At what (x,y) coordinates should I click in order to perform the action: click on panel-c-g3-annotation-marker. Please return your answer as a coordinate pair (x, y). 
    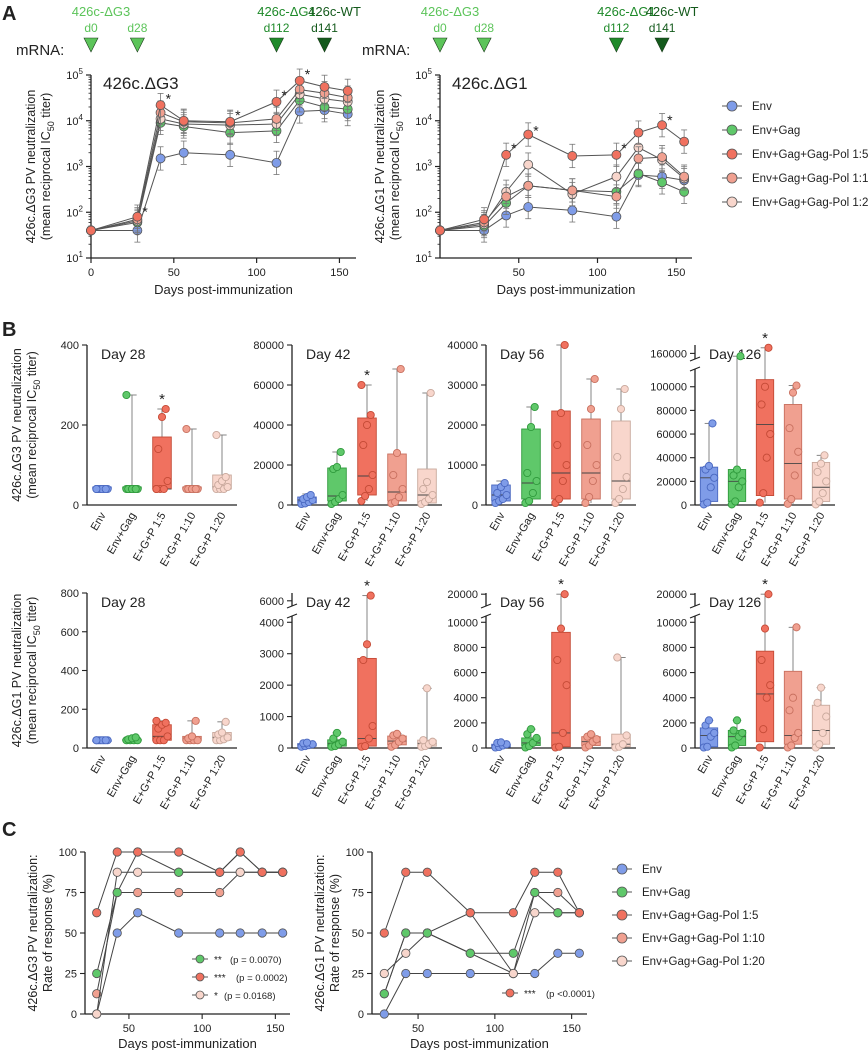
    Looking at the image, I should click on (200, 995).